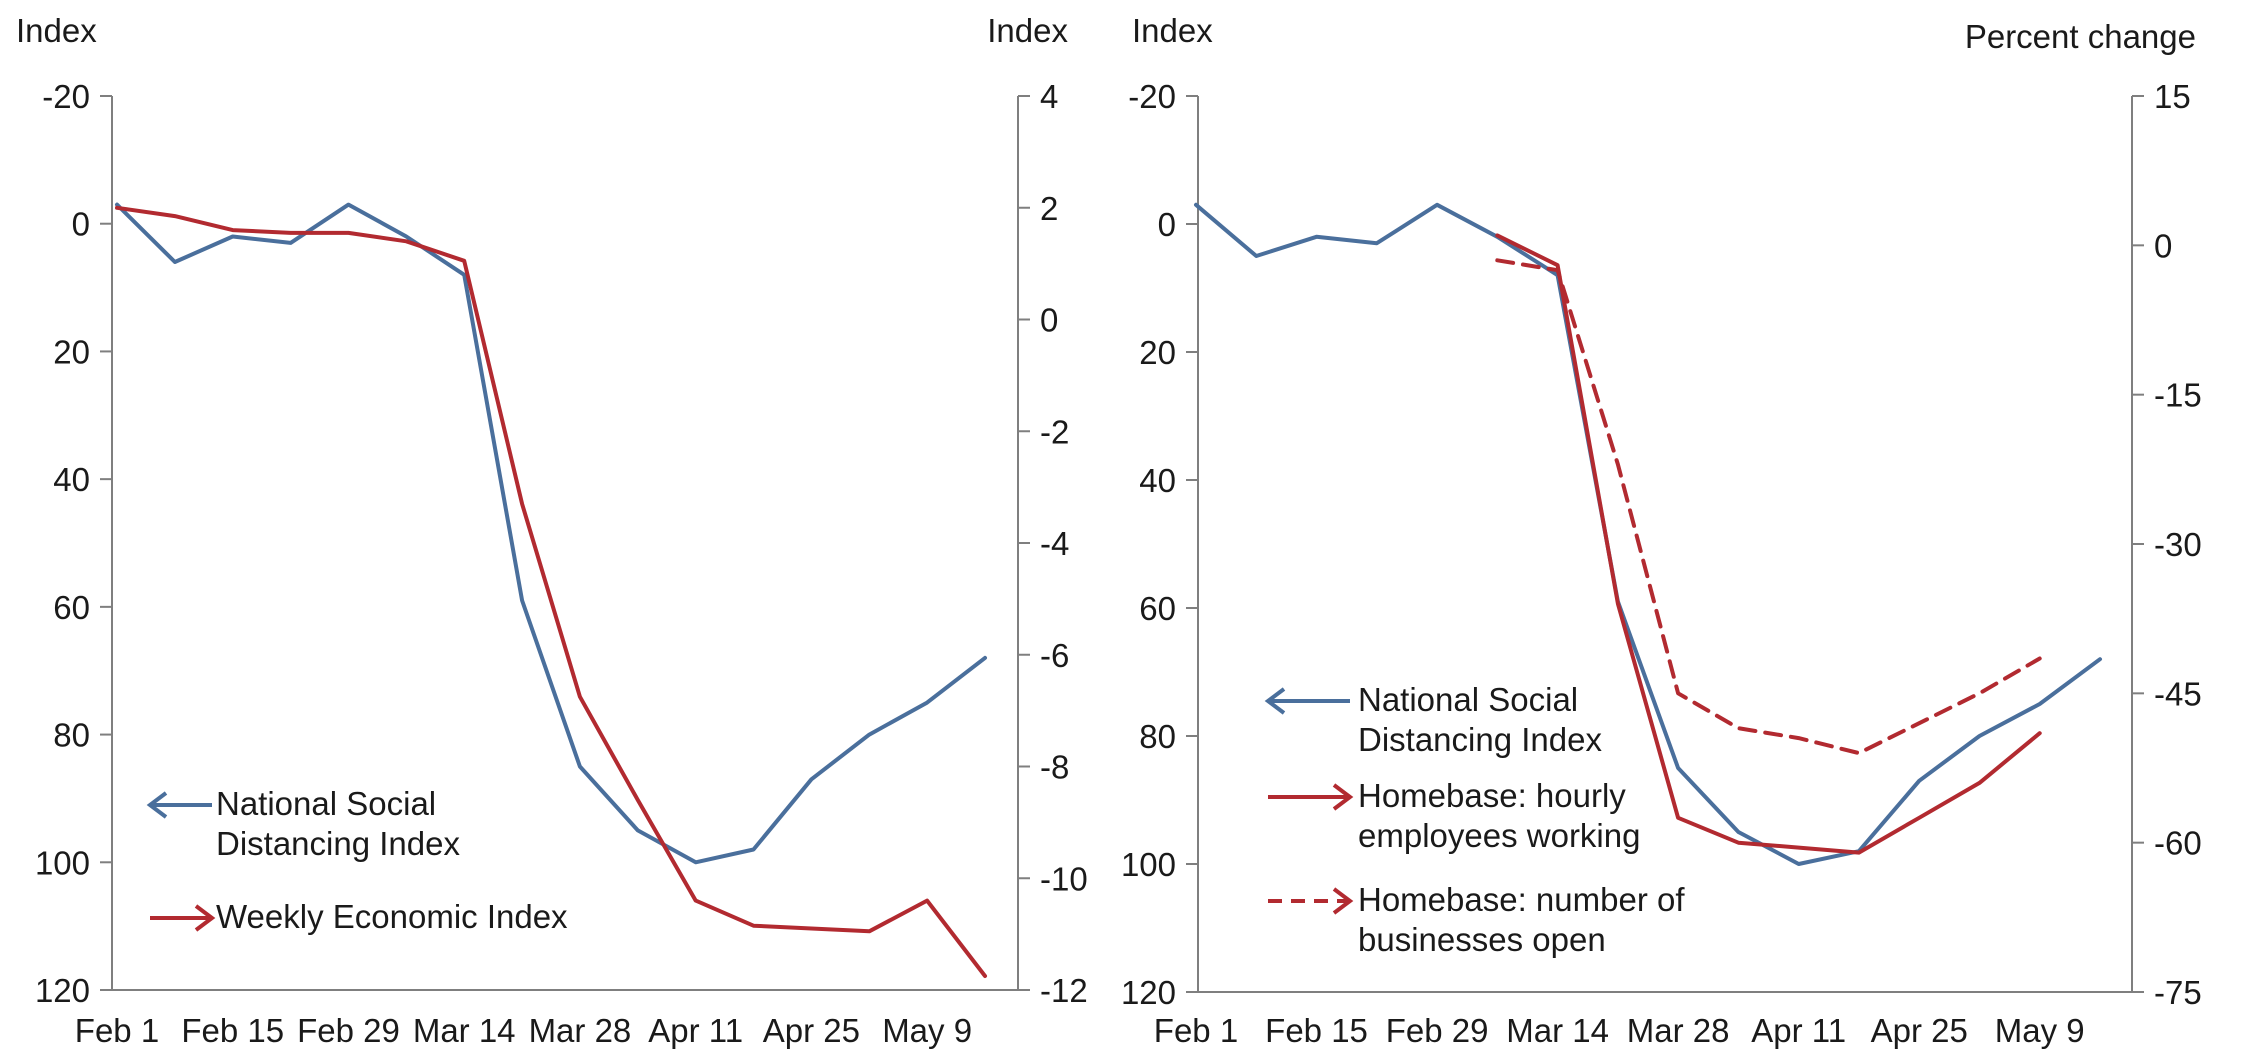 Image resolution: width=2242 pixels, height=1052 pixels. What do you see at coordinates (81, 224) in the screenshot?
I see `left-panel-left-tick-label: 0` at bounding box center [81, 224].